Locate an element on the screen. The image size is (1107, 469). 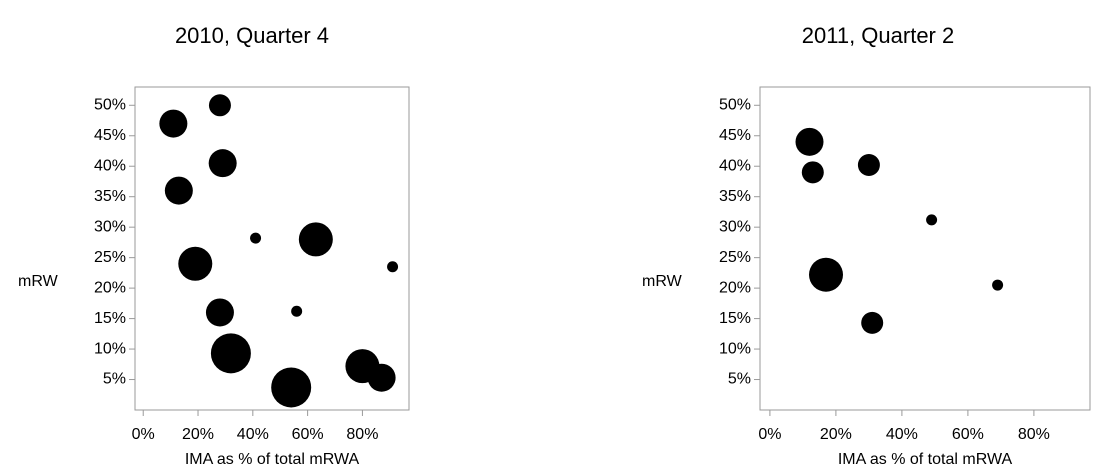
chart-title: 2011, Quarter 2 is located at coordinates (878, 35).